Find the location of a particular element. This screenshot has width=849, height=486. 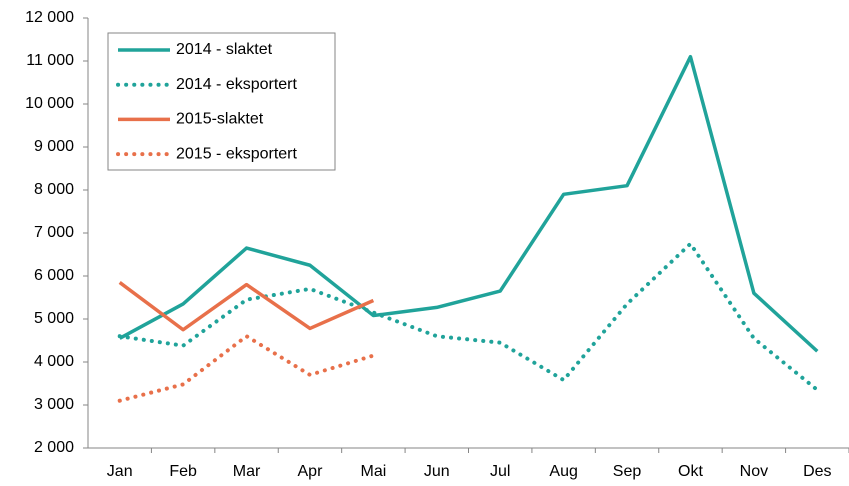

x-tick-label: Jun is located at coordinates (437, 471).